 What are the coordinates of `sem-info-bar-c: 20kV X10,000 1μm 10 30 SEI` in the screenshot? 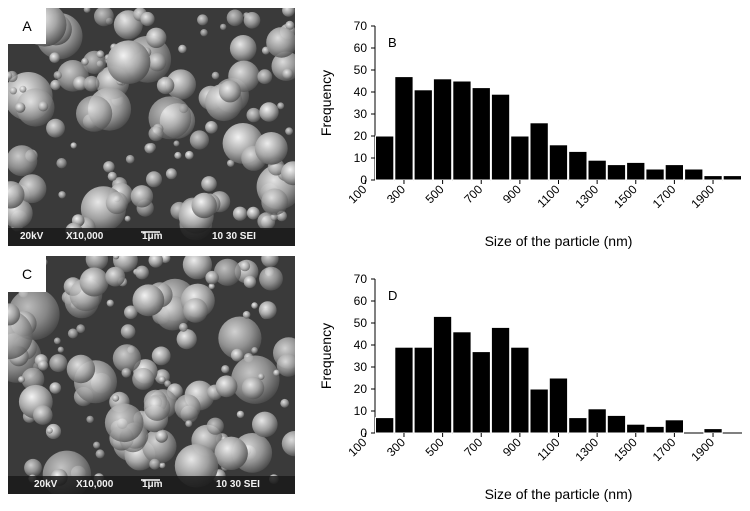 It's located at (151, 485).